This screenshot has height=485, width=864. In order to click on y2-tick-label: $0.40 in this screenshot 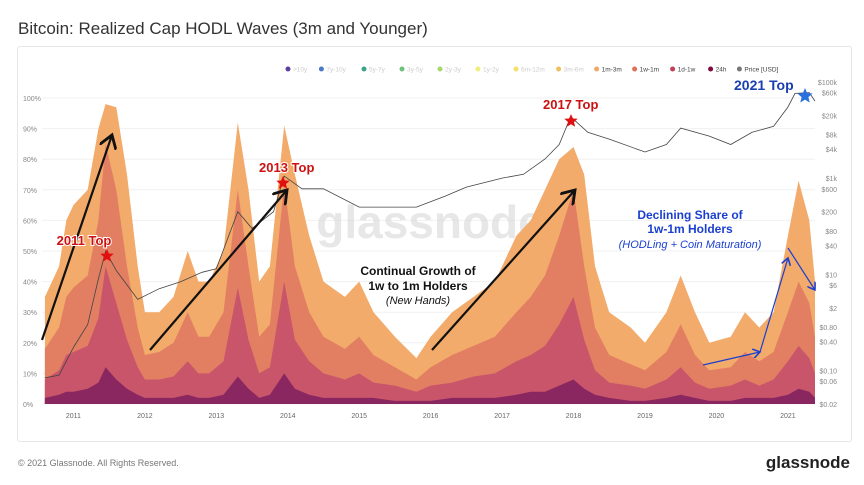, I will do `click(828, 342)`.